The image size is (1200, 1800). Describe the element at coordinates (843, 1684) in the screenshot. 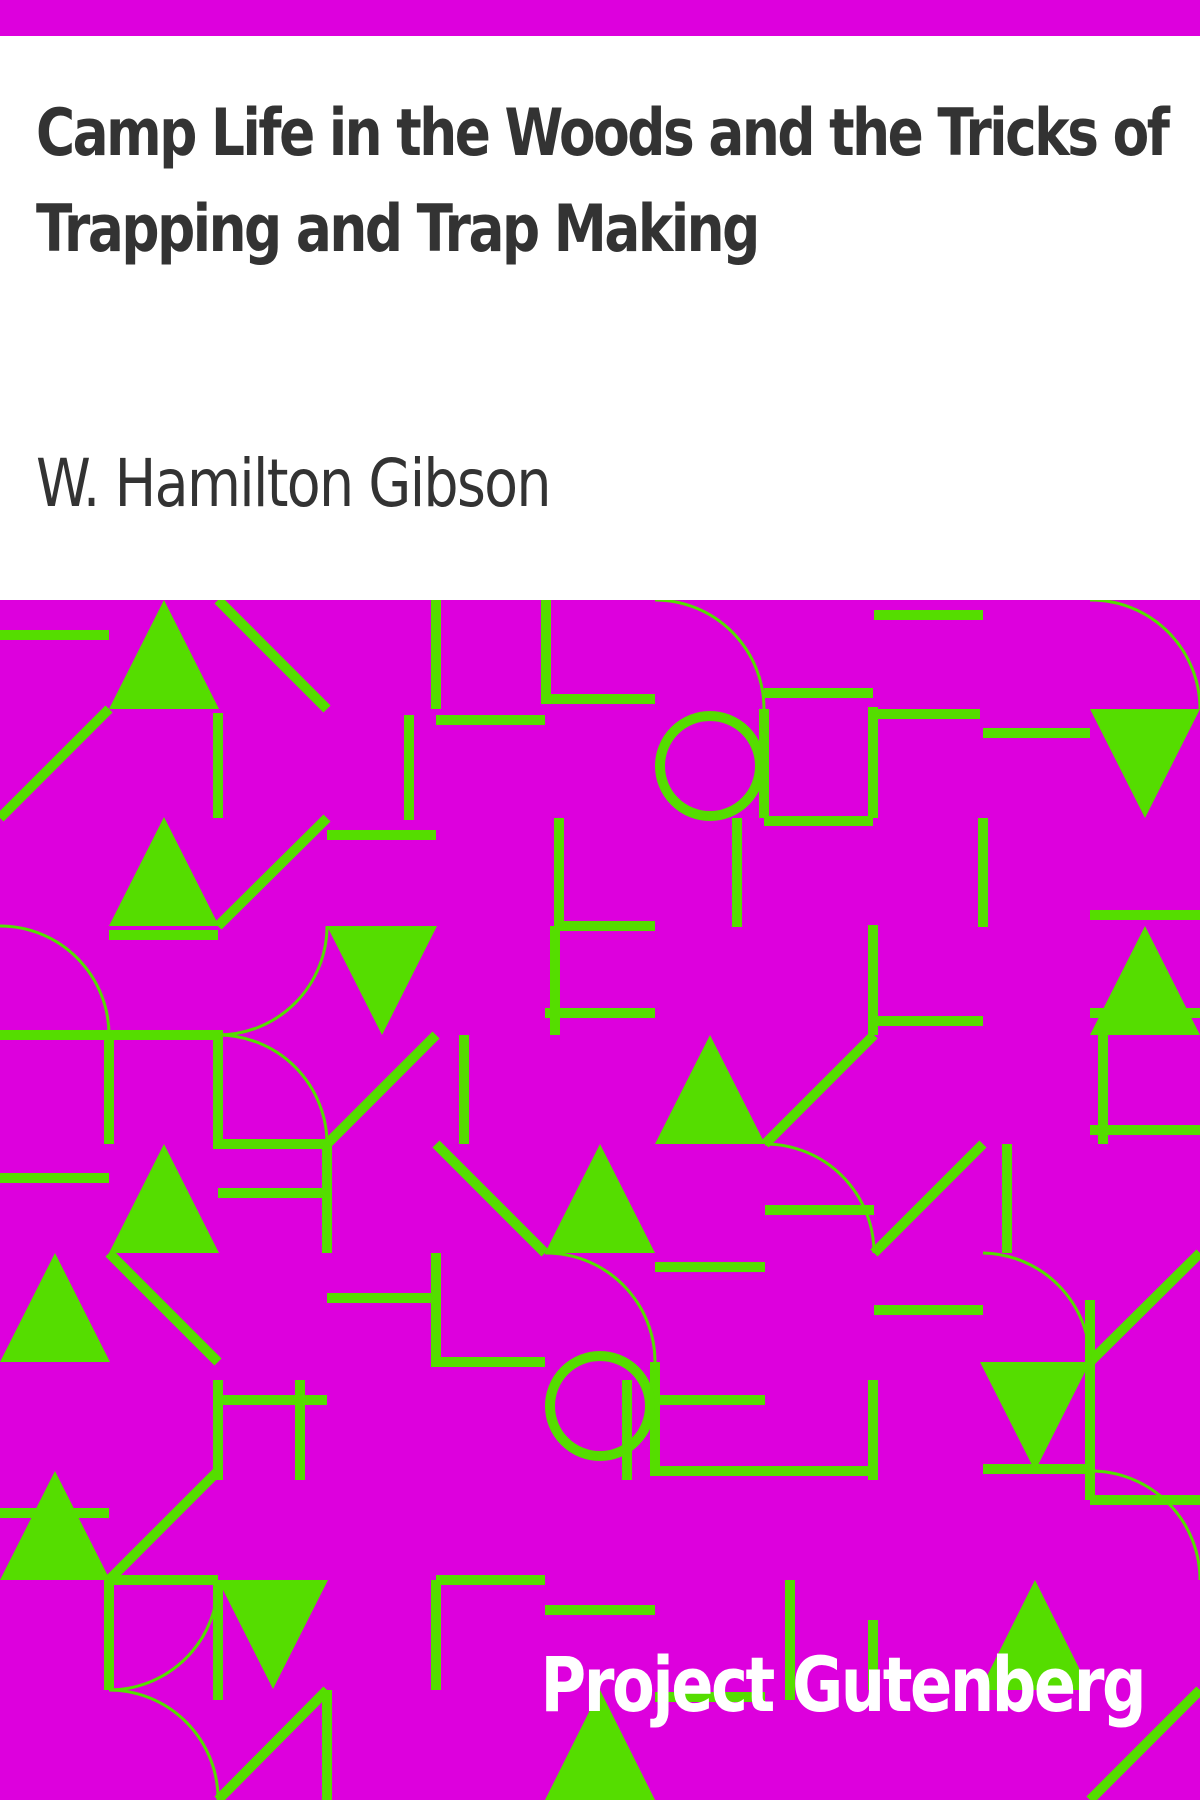

I see `publisher-name: Project Gutenberg` at that location.